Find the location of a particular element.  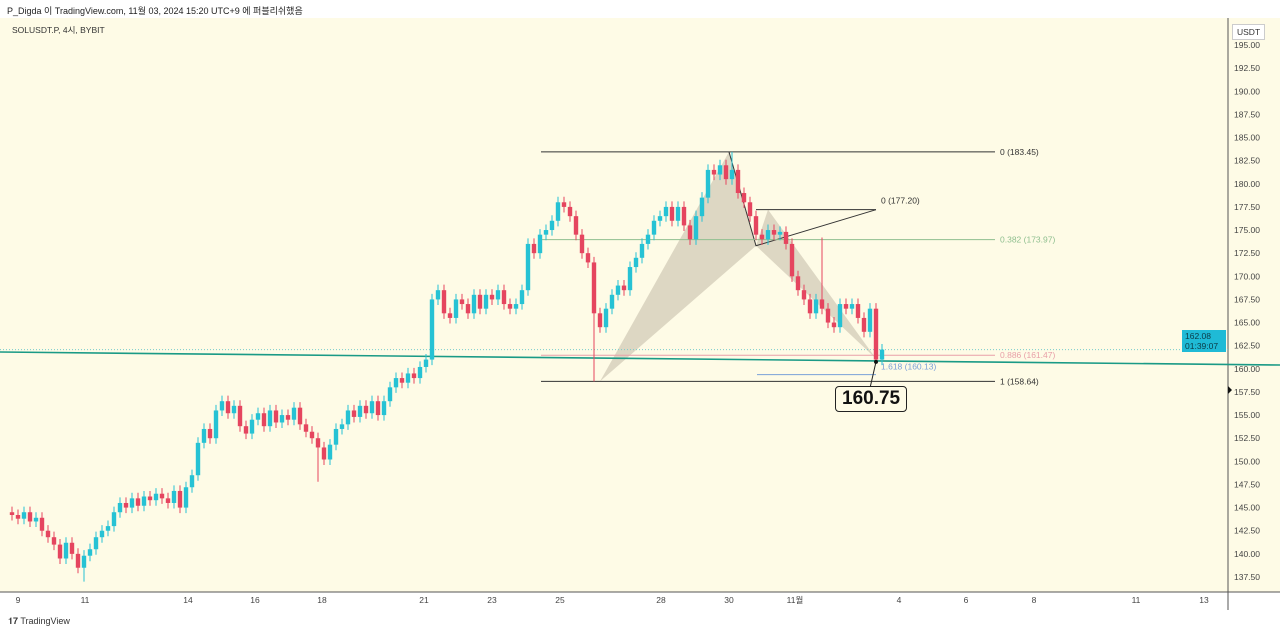

y-tick-label: 167.50 is located at coordinates (1247, 299).